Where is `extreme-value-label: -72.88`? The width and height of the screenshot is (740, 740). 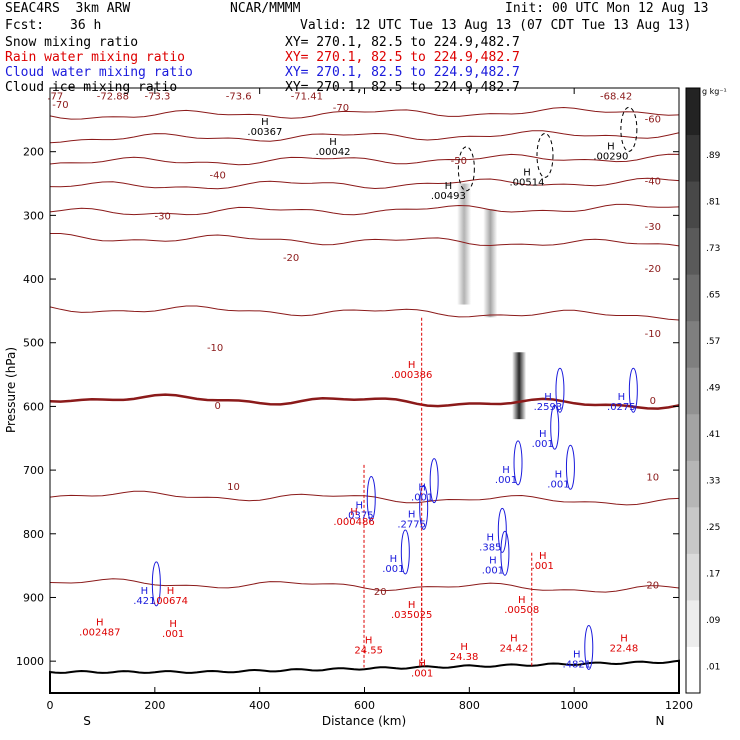 extreme-value-label: -72.88 is located at coordinates (113, 96).